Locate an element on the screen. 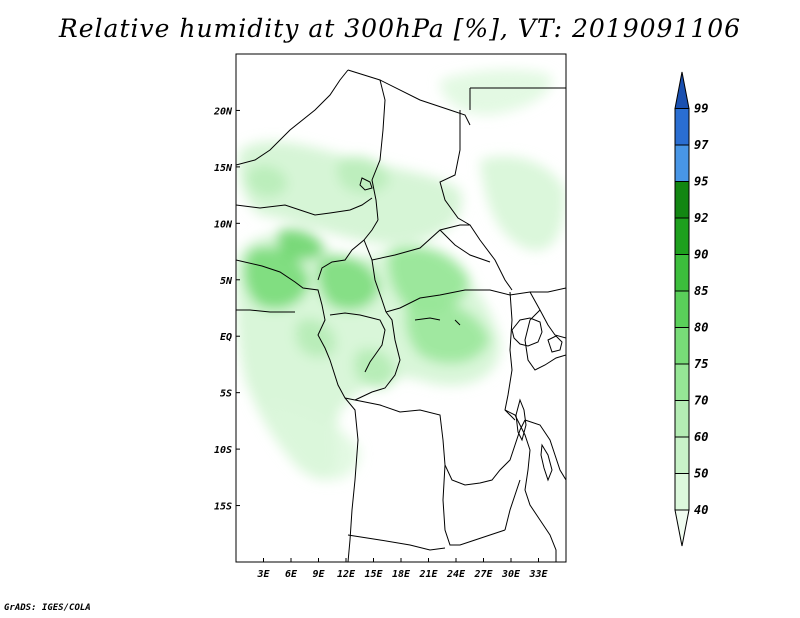  lon-tick-label: 24E is located at coordinates (456, 574).